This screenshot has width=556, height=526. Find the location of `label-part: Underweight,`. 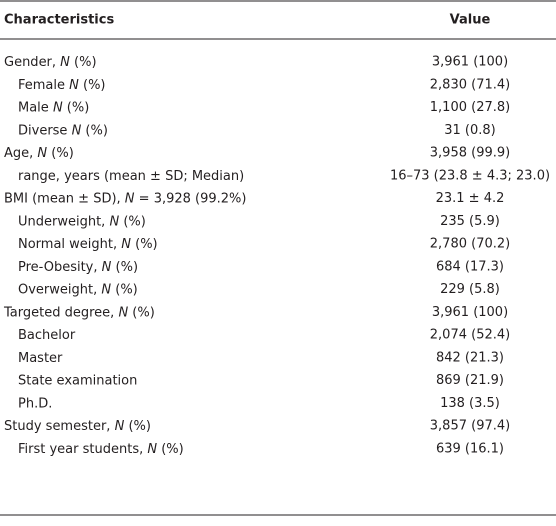

label-part: Underweight, is located at coordinates (63, 221).